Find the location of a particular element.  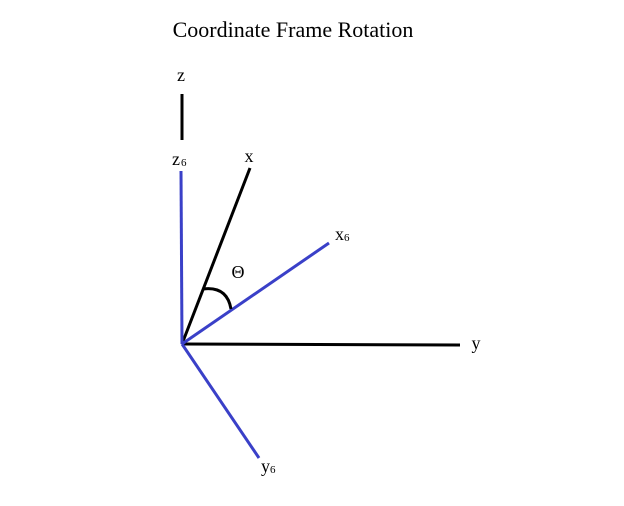

y-axis-line is located at coordinates (321, 344).